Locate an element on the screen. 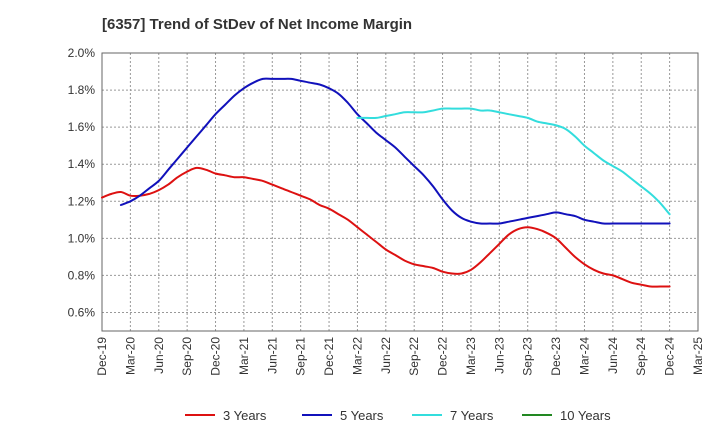 The width and height of the screenshot is (720, 440). y-tick-label: 1.8% is located at coordinates (82, 90).